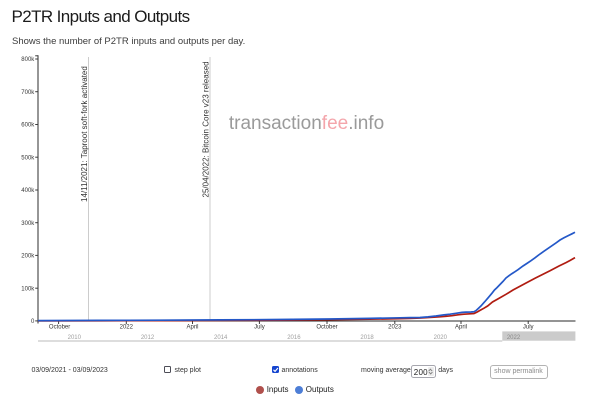  Describe the element at coordinates (28, 289) in the screenshot. I see `svg-text: 100k` at that location.